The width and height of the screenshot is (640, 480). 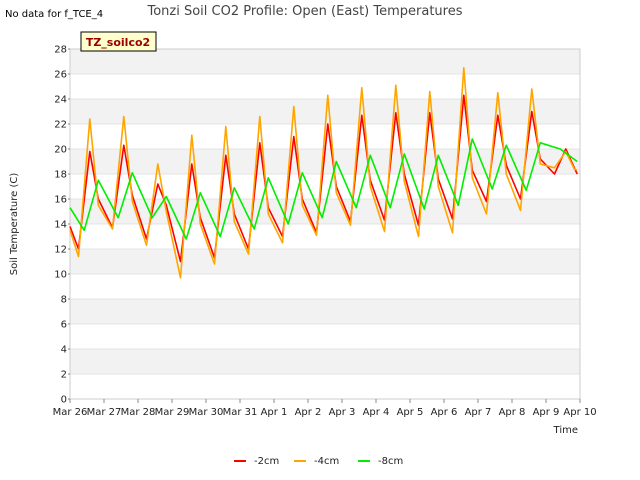 What do you see at coordinates (565, 430) in the screenshot?
I see `x-axis-title: Time` at bounding box center [565, 430].